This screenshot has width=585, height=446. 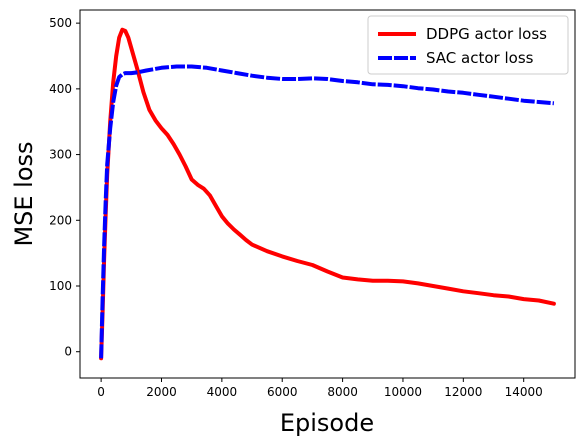 I want to click on legend-box, so click(x=468, y=45).